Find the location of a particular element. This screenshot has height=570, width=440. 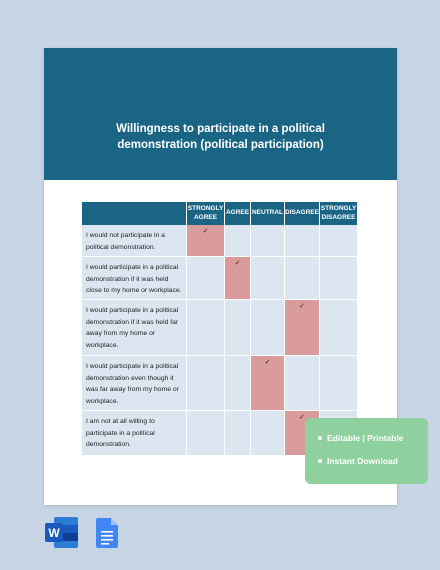

icon-letter: W is located at coordinates (54, 533).